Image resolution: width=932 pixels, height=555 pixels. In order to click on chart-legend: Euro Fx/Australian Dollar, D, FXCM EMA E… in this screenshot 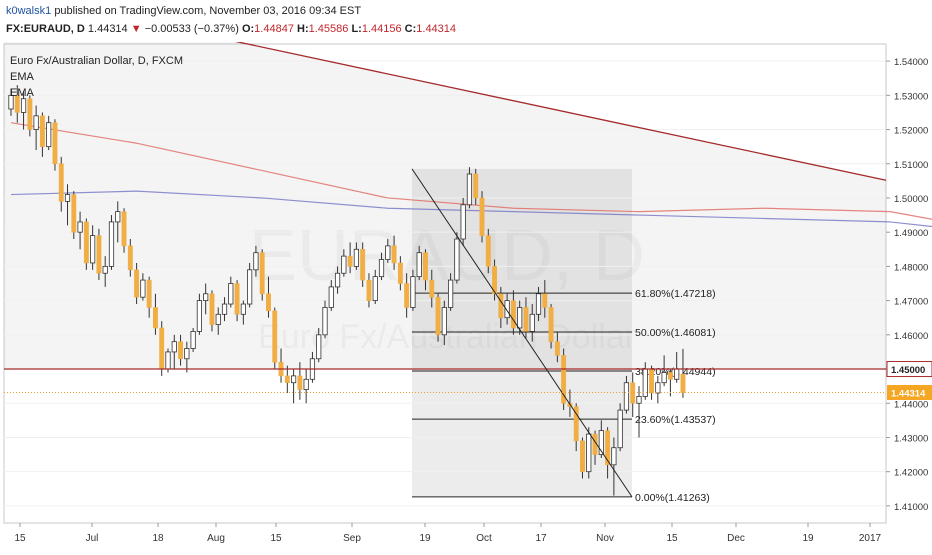, I will do `click(96, 77)`.